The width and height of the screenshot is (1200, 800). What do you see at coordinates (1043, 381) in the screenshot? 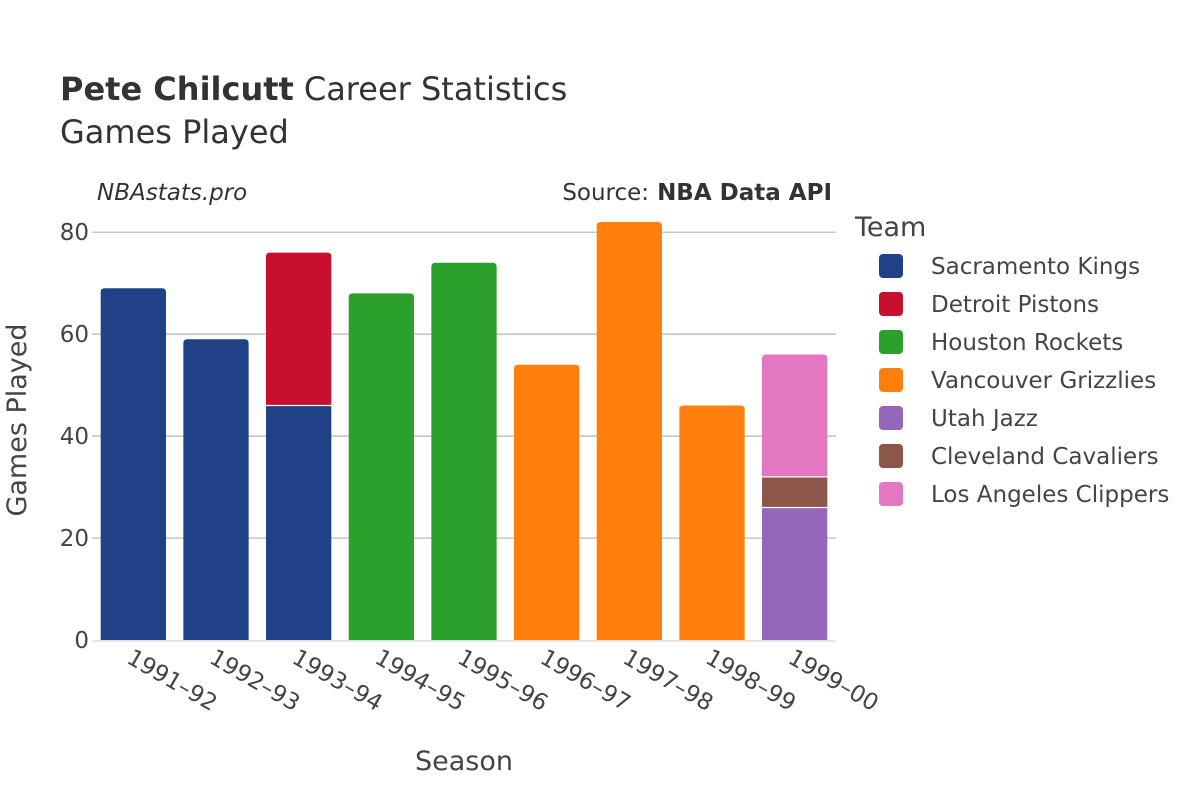
I see `legend-entry-label: Vancouver Grizzlies` at bounding box center [1043, 381].